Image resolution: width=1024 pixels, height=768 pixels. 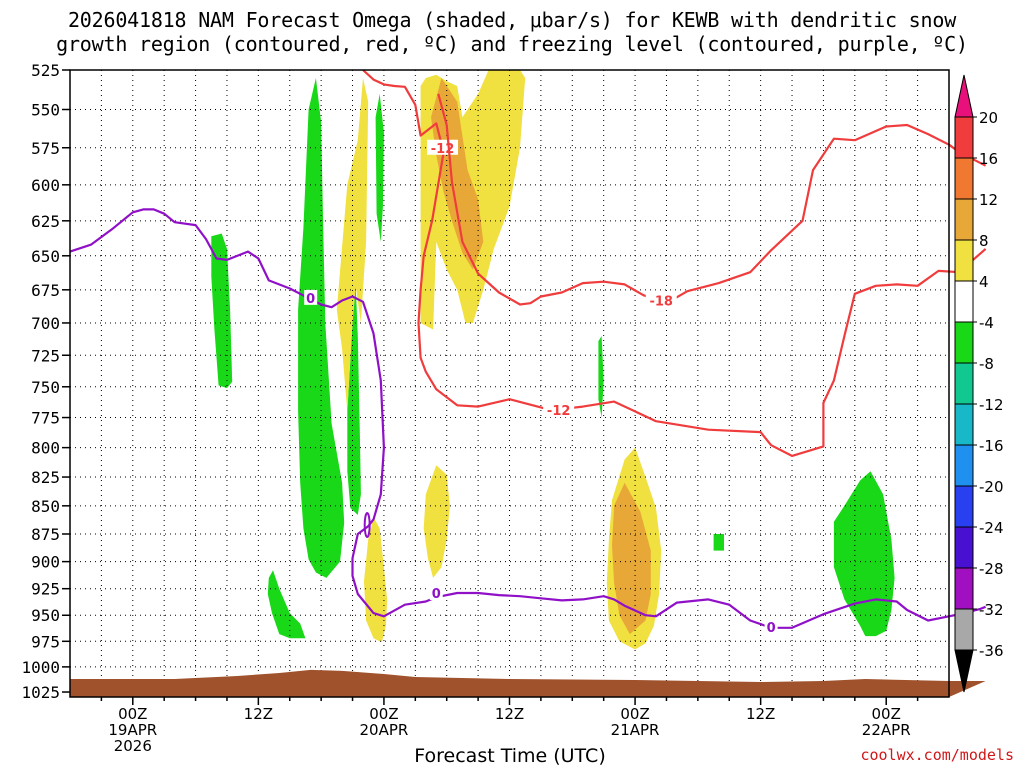 What do you see at coordinates (132, 730) in the screenshot?
I see `xtick-date: 19APR` at bounding box center [132, 730].